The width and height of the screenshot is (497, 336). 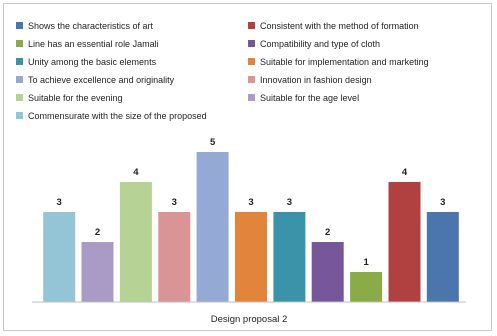 I want to click on legend-item: Suitable for the evening, so click(x=132, y=97).